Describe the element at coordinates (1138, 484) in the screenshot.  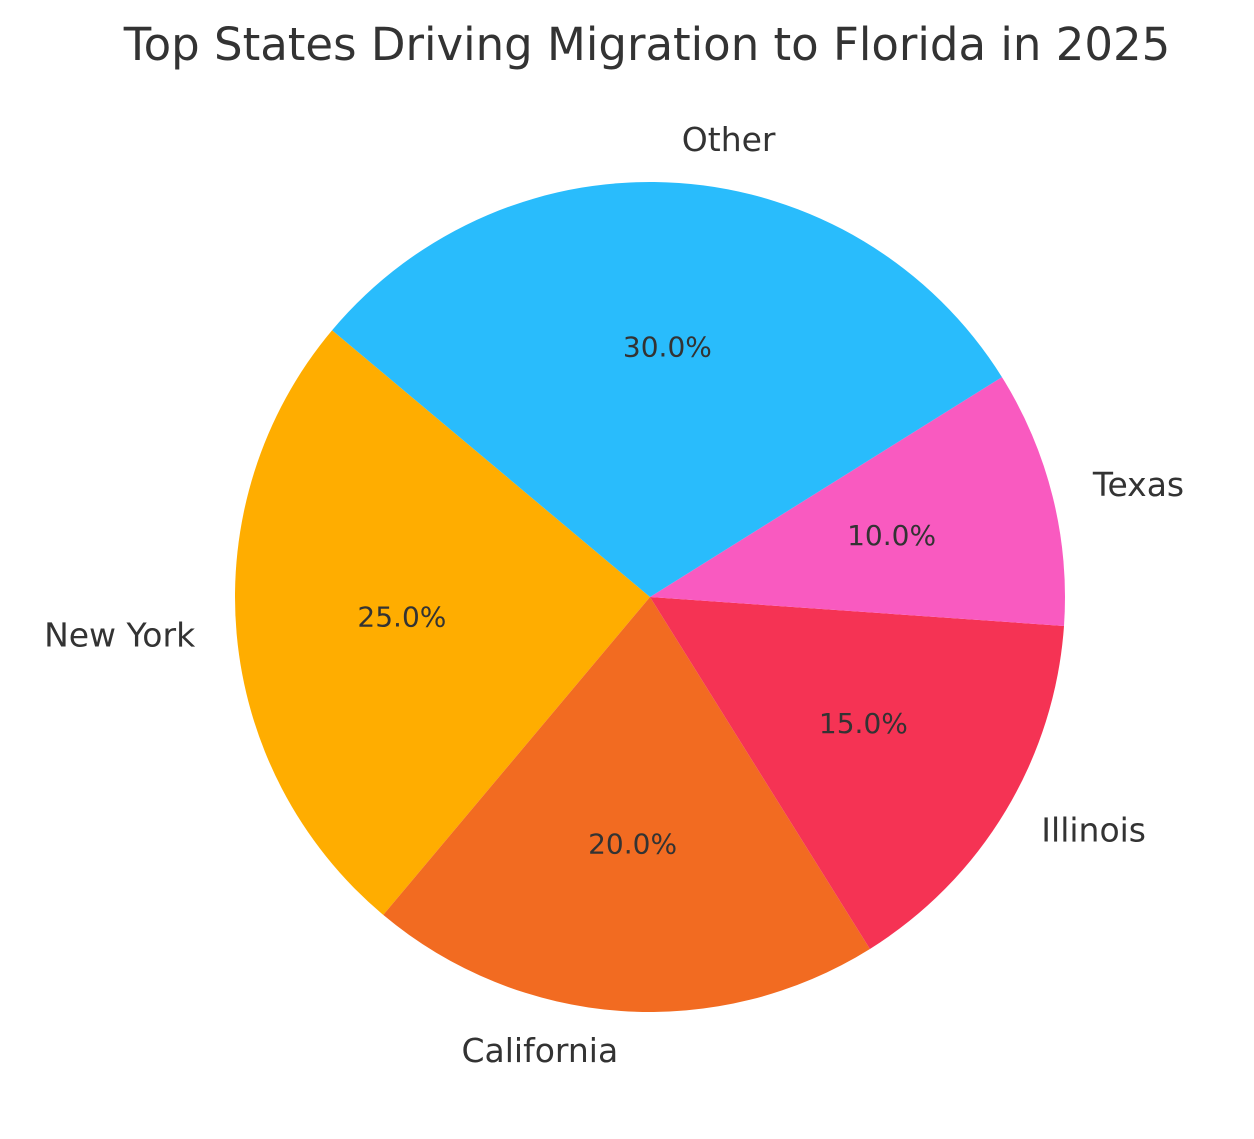
I see `slice-label-texas: Texas` at that location.